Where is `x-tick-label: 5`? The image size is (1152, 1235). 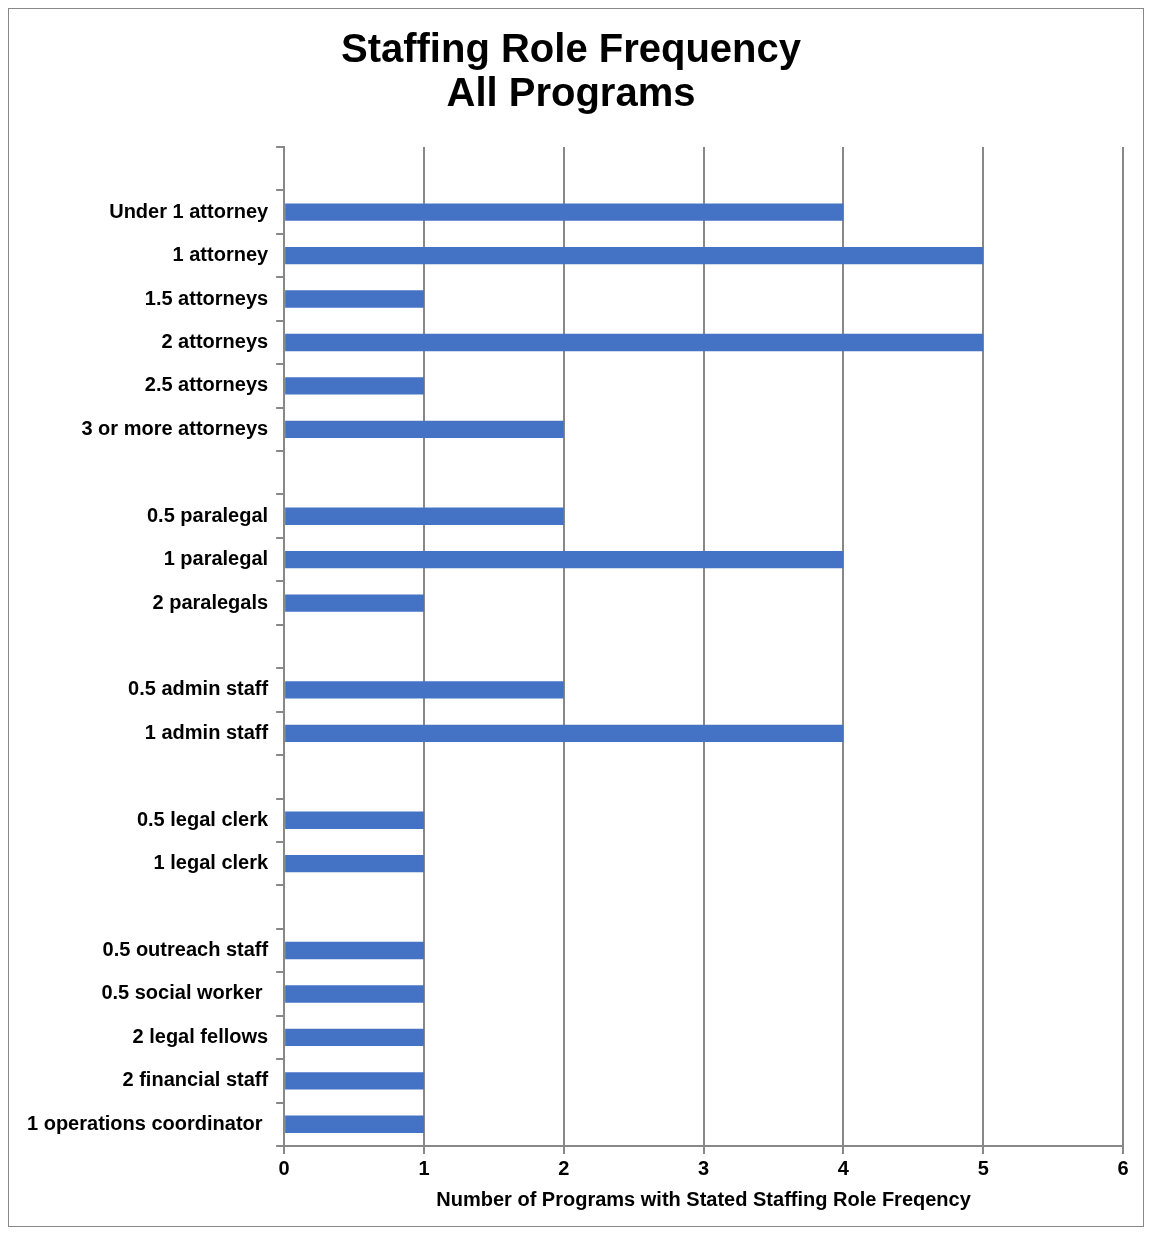
x-tick-label: 5 is located at coordinates (983, 1167).